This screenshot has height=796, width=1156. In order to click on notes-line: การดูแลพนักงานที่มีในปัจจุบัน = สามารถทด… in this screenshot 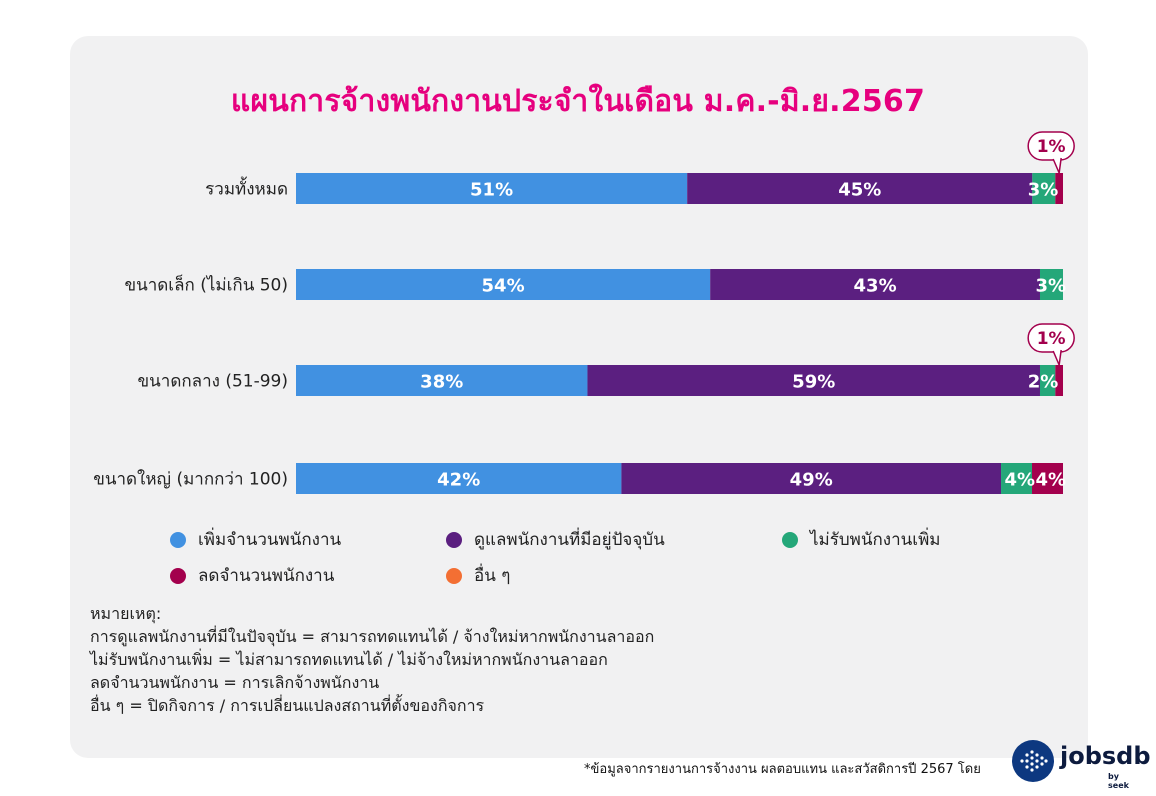, I will do `click(372, 636)`.